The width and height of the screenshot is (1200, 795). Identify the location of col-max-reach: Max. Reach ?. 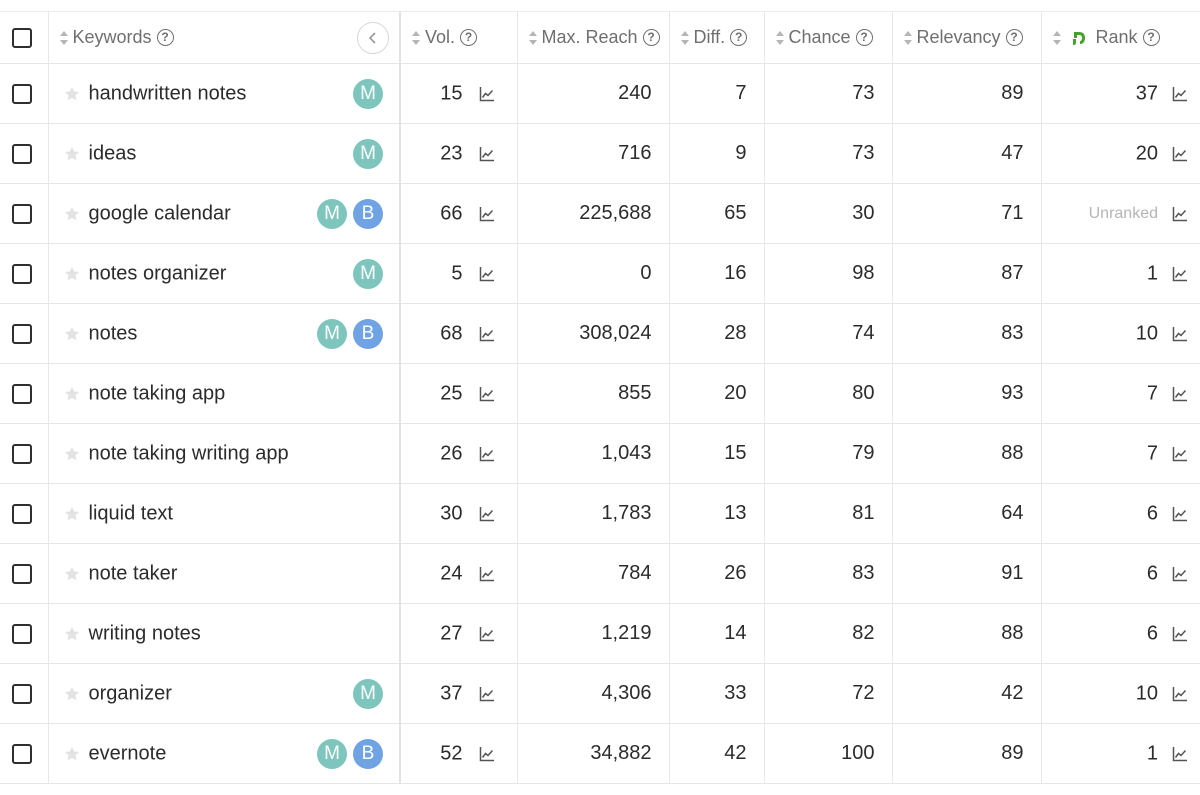
(593, 37).